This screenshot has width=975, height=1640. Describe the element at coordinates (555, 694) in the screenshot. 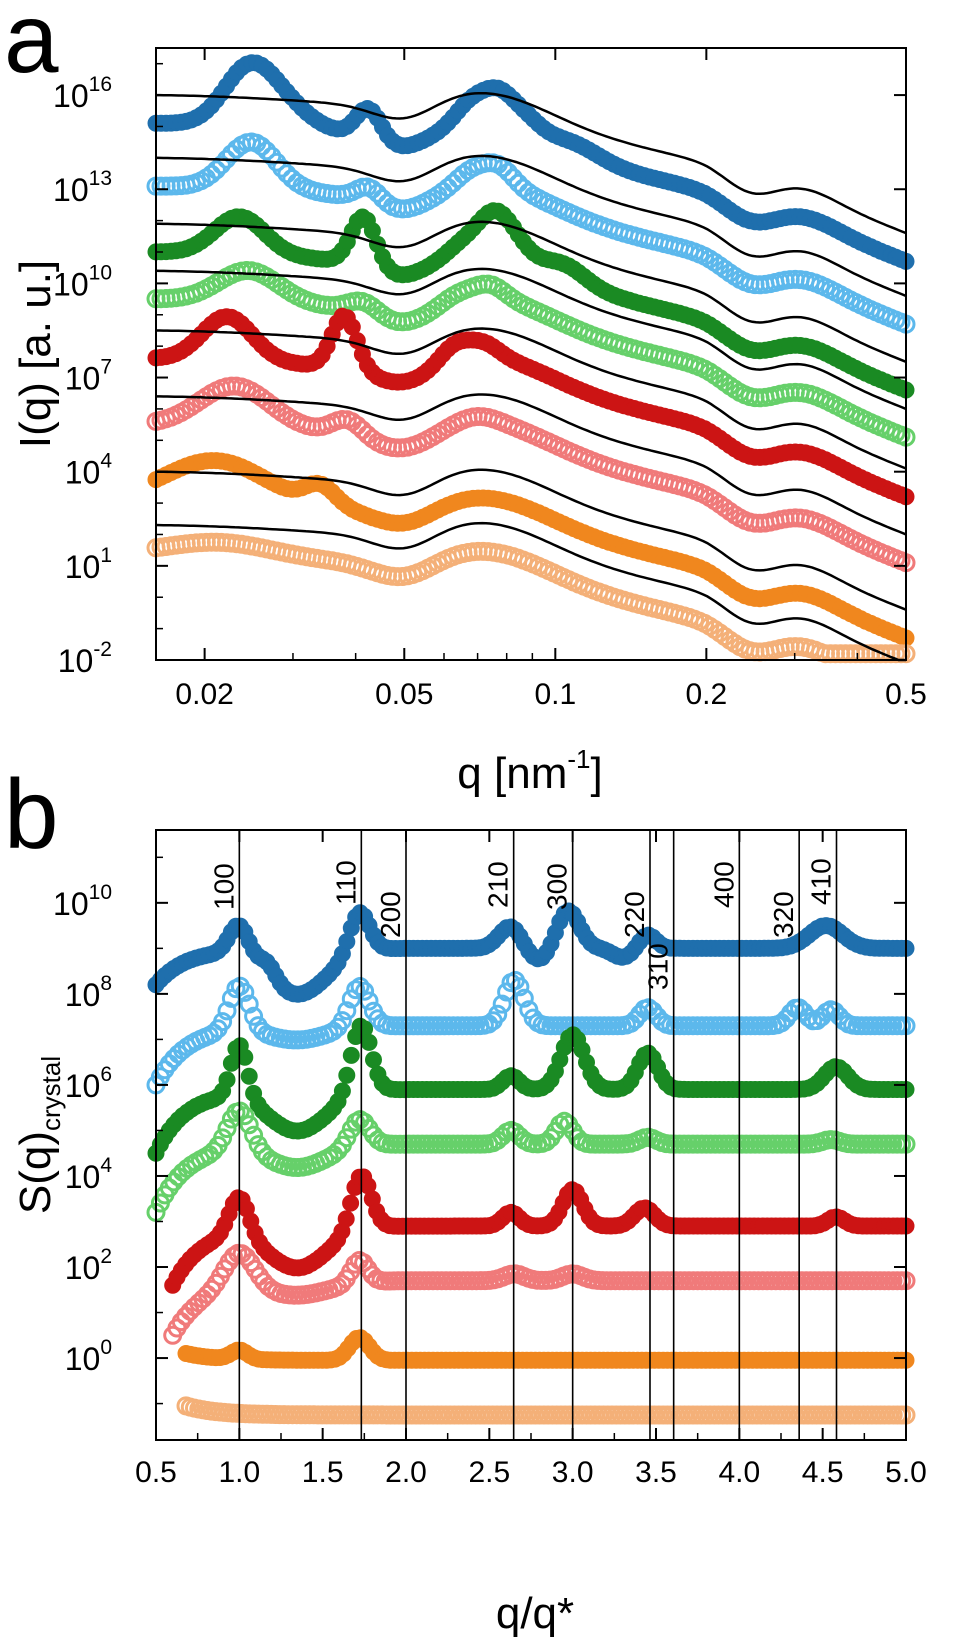

I see `panel-a-x-tick-label: 0.1` at that location.